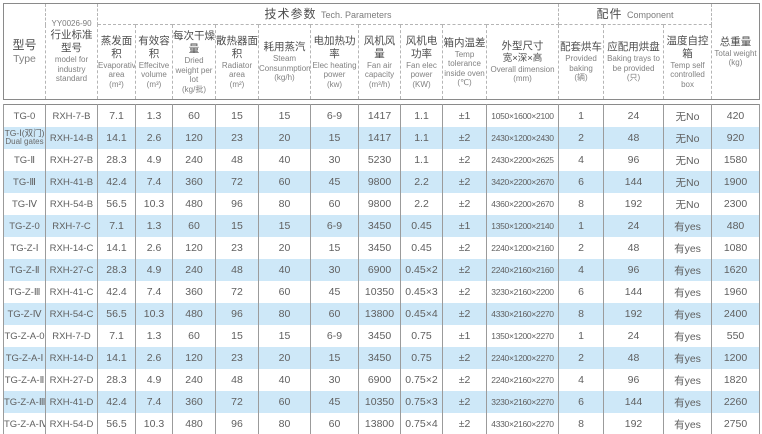  I want to click on type-sublabel: Dual gates, so click(24, 142).